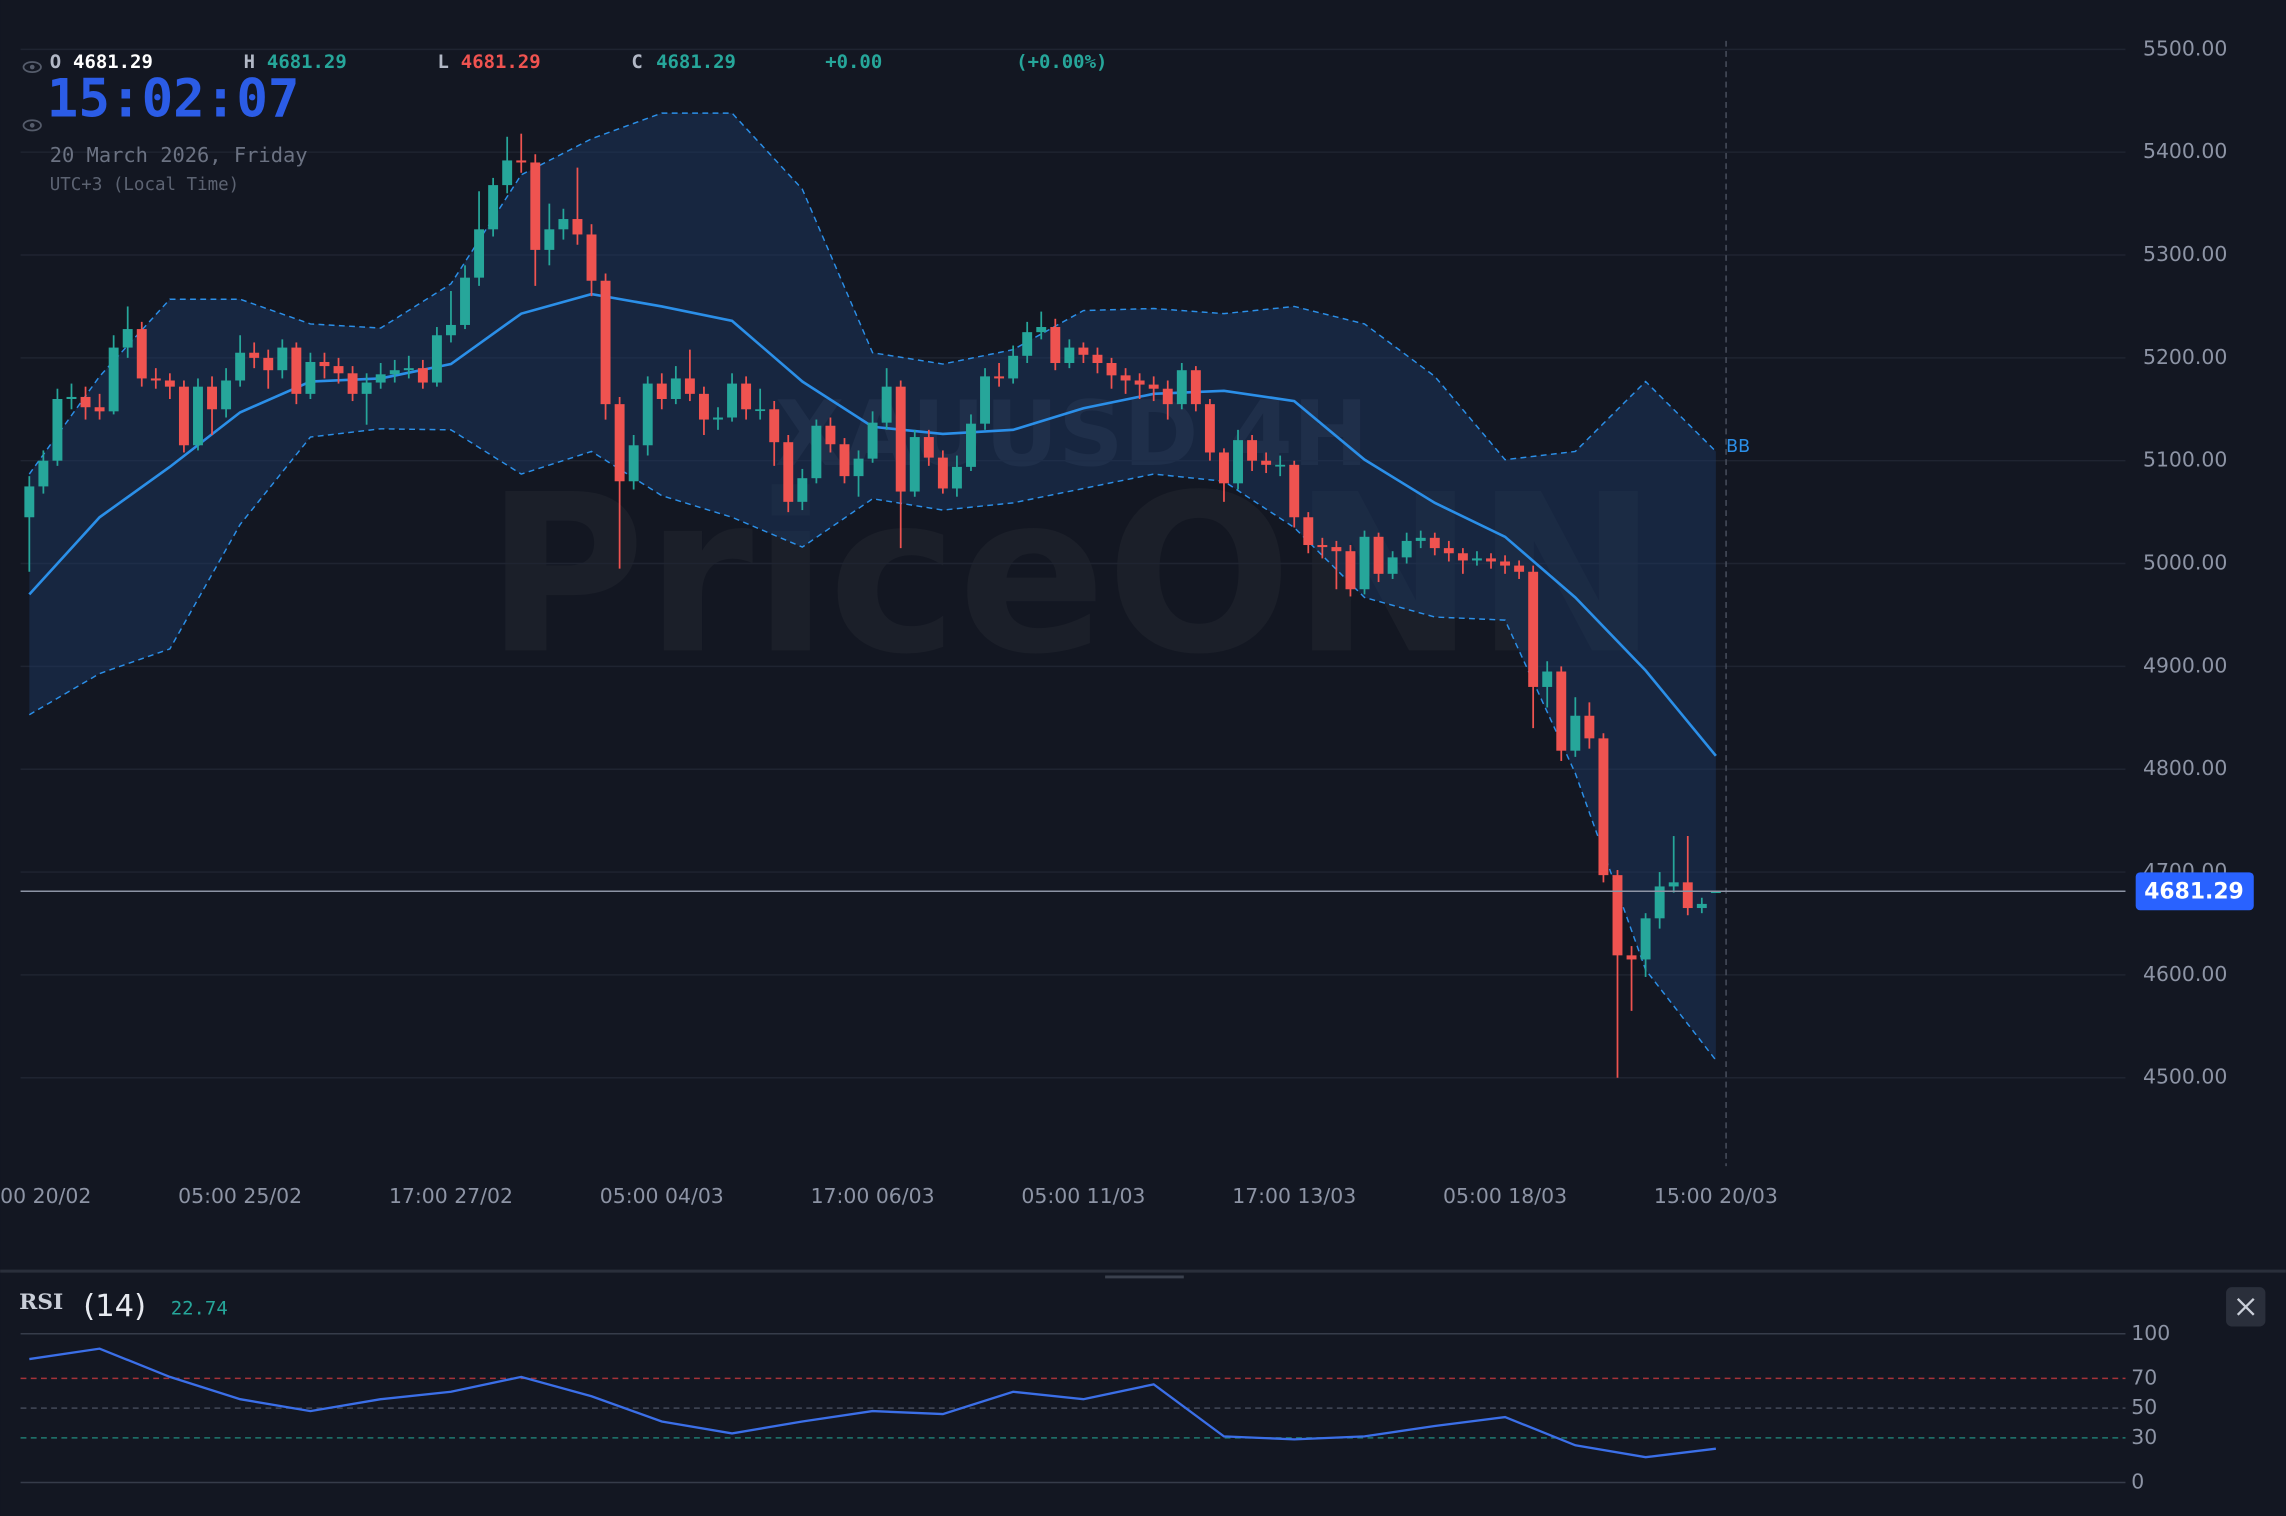 The width and height of the screenshot is (2286, 1516). Describe the element at coordinates (2150, 1333) in the screenshot. I see `rsi-tick-label: 100` at that location.